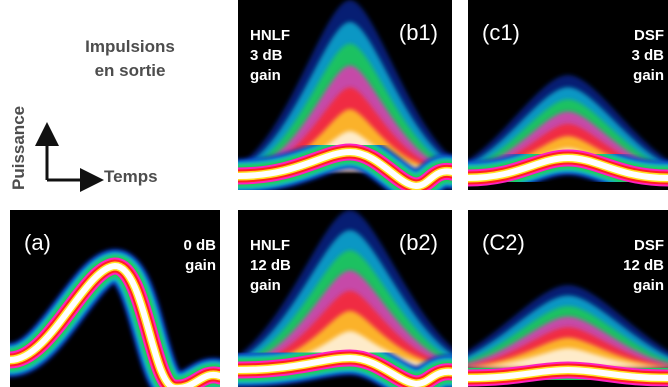 The height and width of the screenshot is (387, 668). Describe the element at coordinates (18, 148) in the screenshot. I see `y-label: Puissance` at that location.